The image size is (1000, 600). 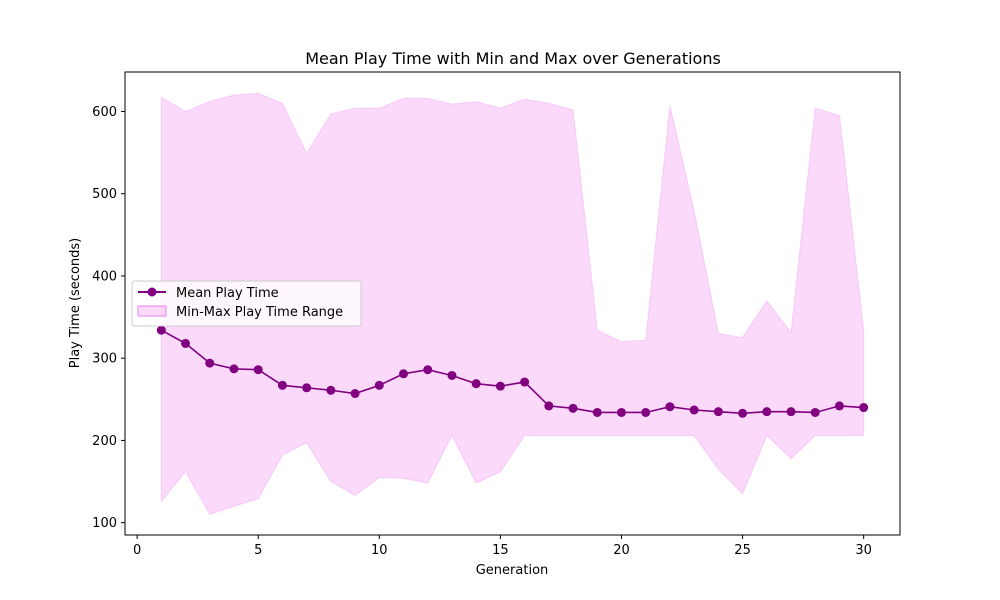 What do you see at coordinates (742, 550) in the screenshot?
I see `x-tick-label: 25` at bounding box center [742, 550].